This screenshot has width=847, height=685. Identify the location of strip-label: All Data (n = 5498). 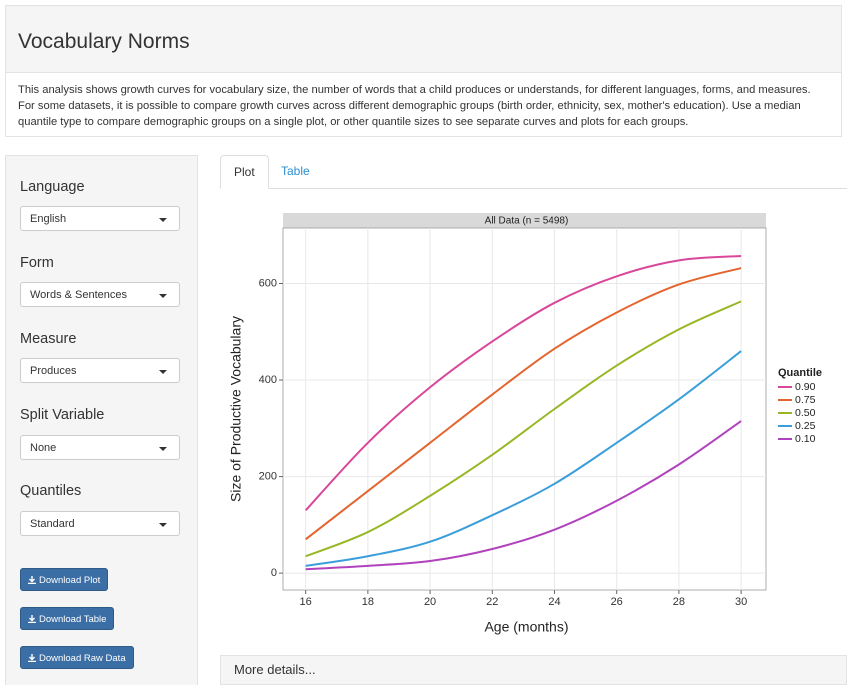
(527, 221).